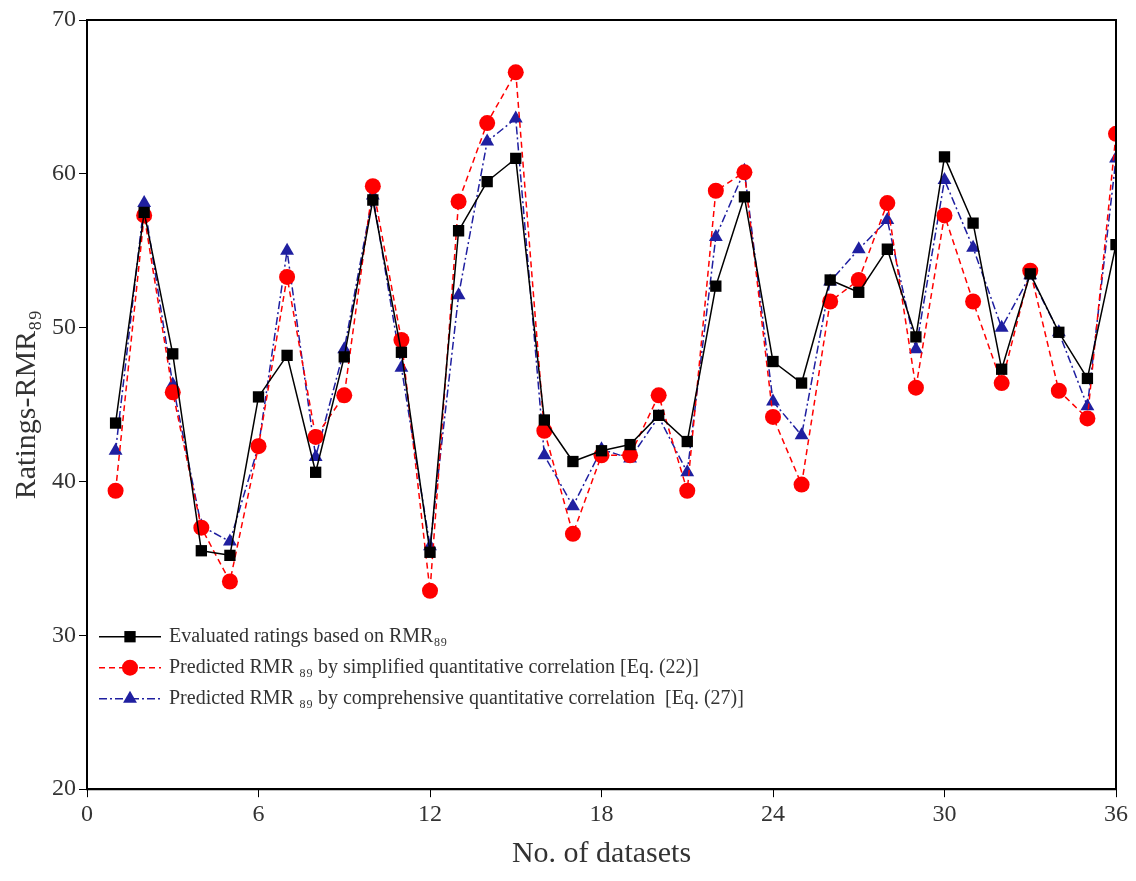 The height and width of the screenshot is (881, 1136). Describe the element at coordinates (944, 812) in the screenshot. I see `x-tick-label: 30` at that location.